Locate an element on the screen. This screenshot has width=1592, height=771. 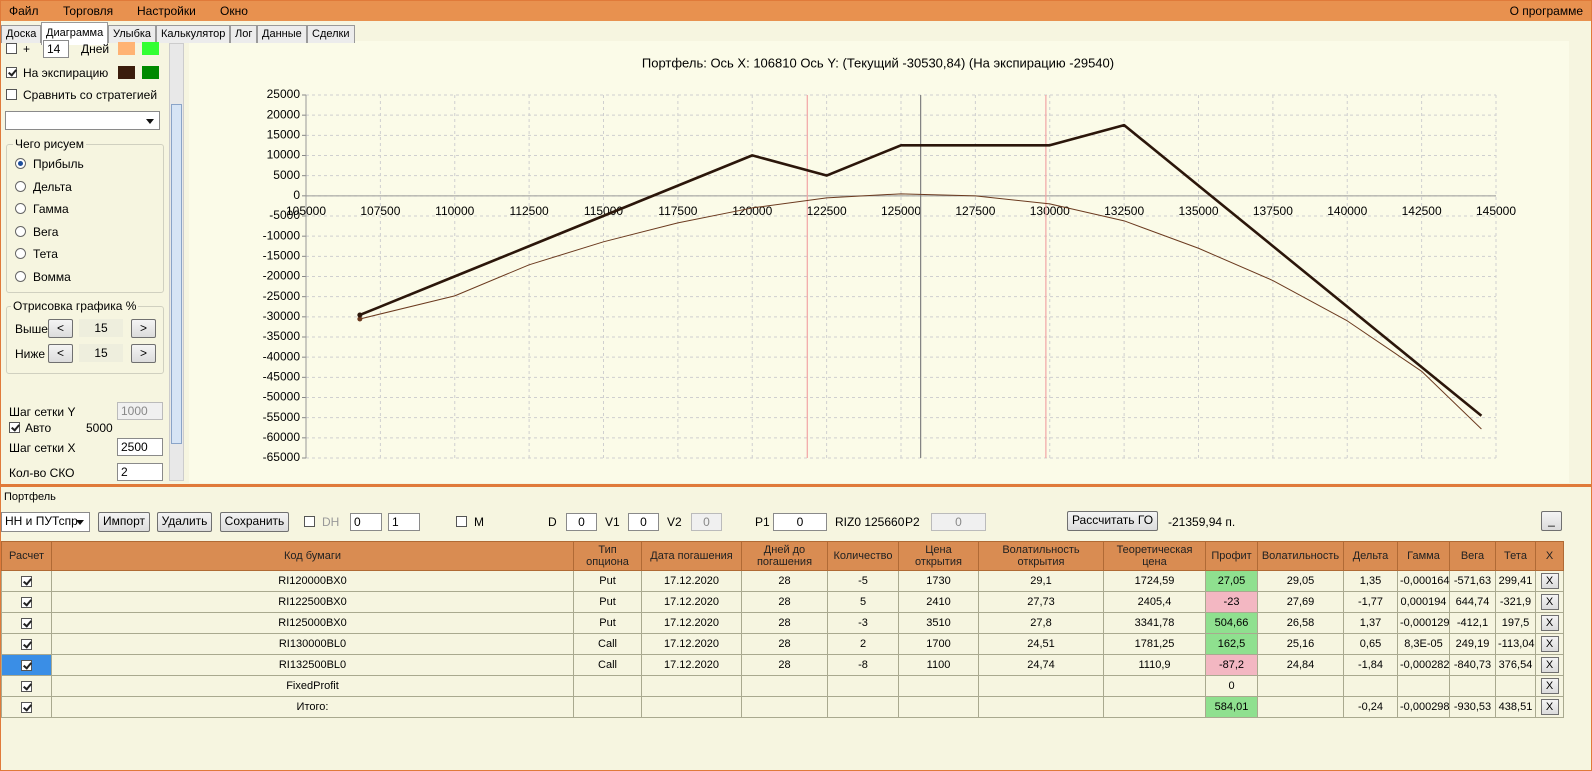
column-header: Тета is located at coordinates (1515, 556).